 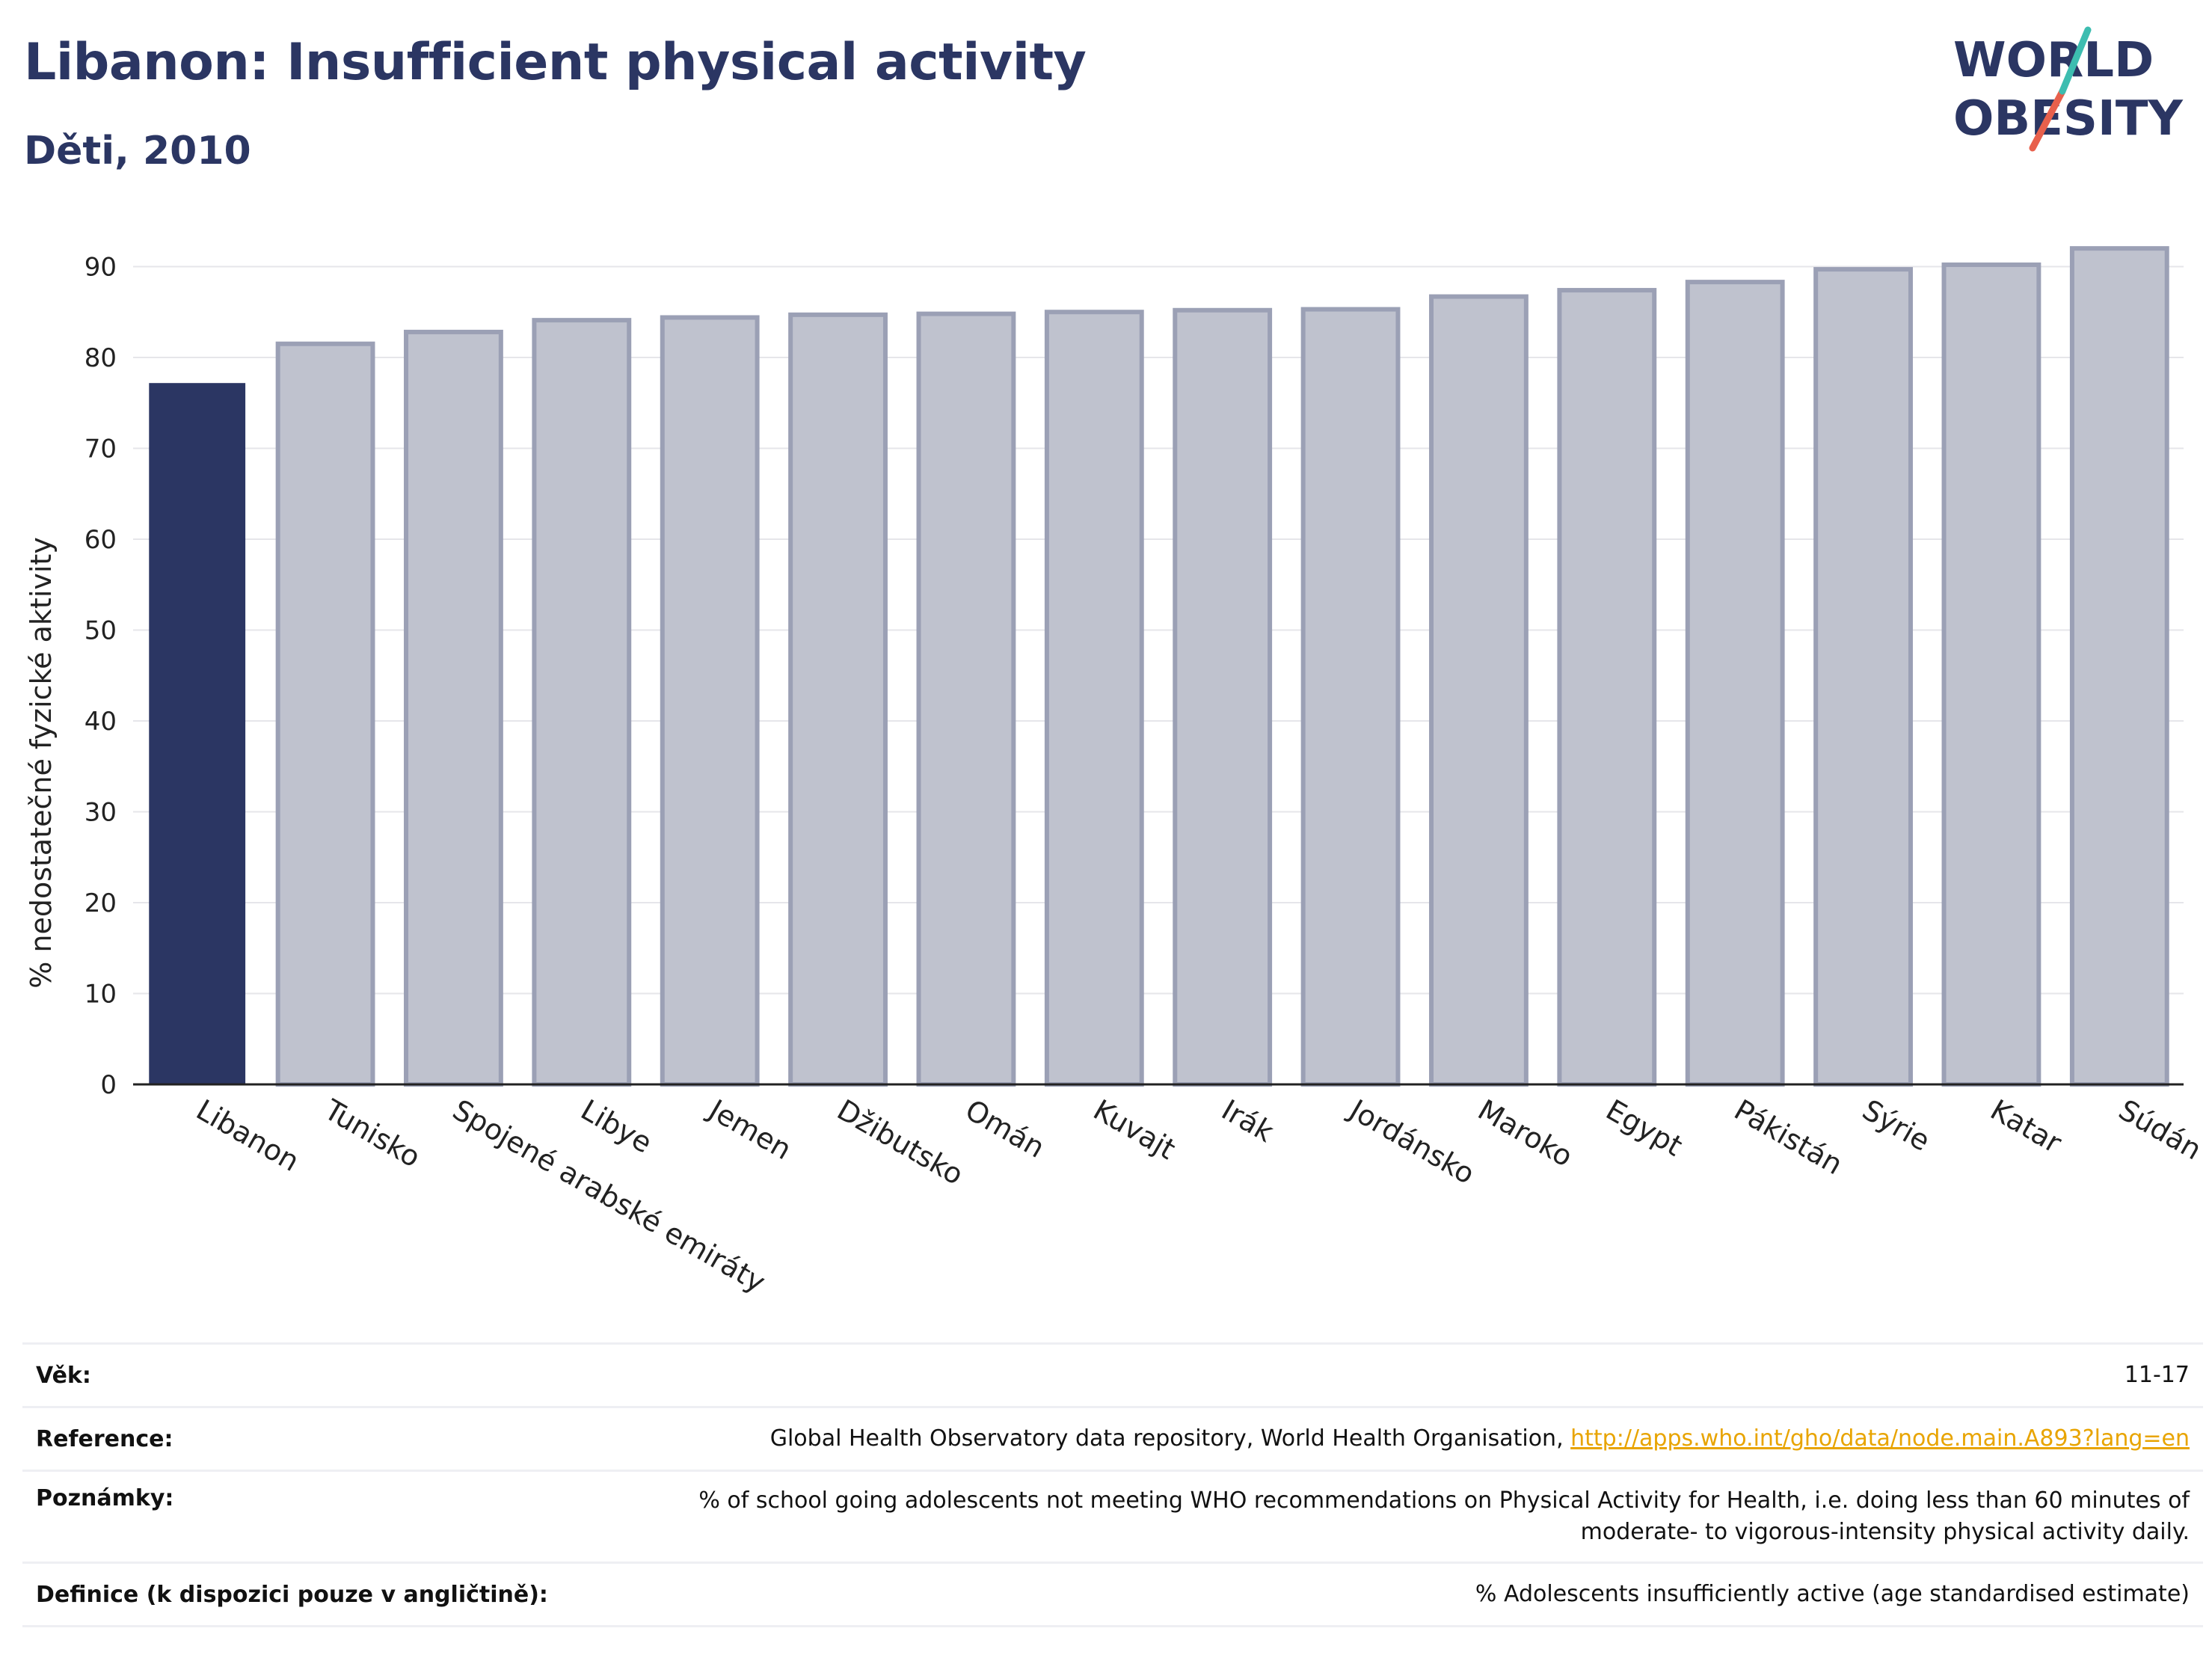 What do you see at coordinates (101, 449) in the screenshot?
I see `y-tick-label: 70` at bounding box center [101, 449].